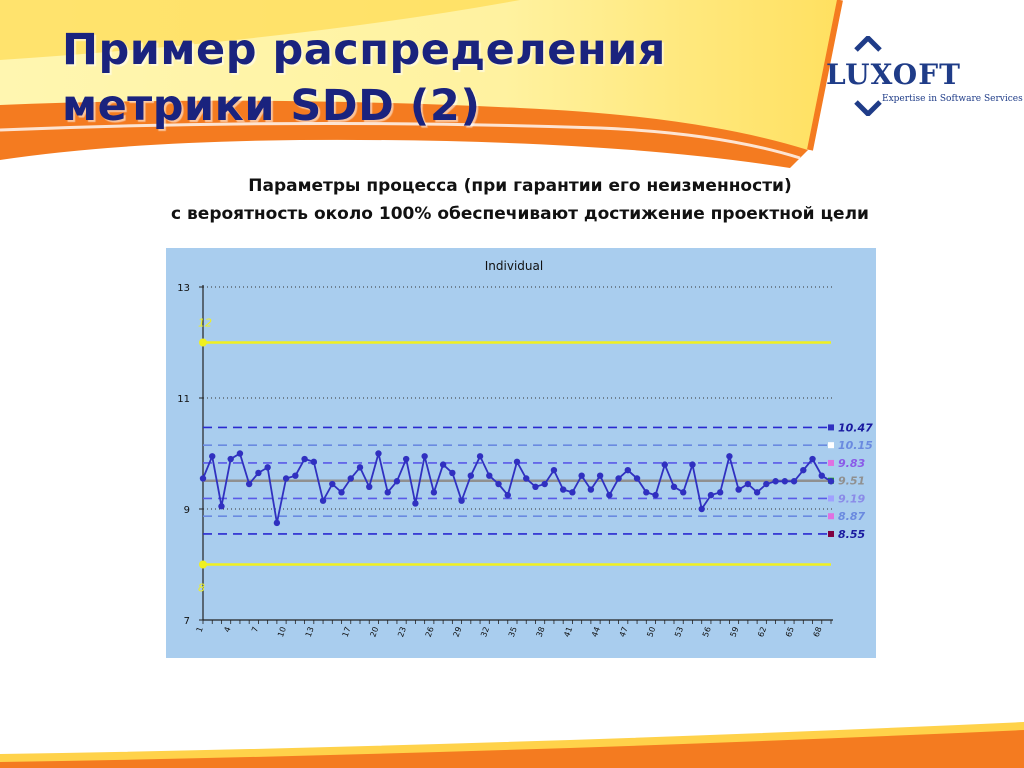 The width and height of the screenshot is (1024, 768). Describe the element at coordinates (513, 632) in the screenshot. I see `x-tick-label: 35` at that location.